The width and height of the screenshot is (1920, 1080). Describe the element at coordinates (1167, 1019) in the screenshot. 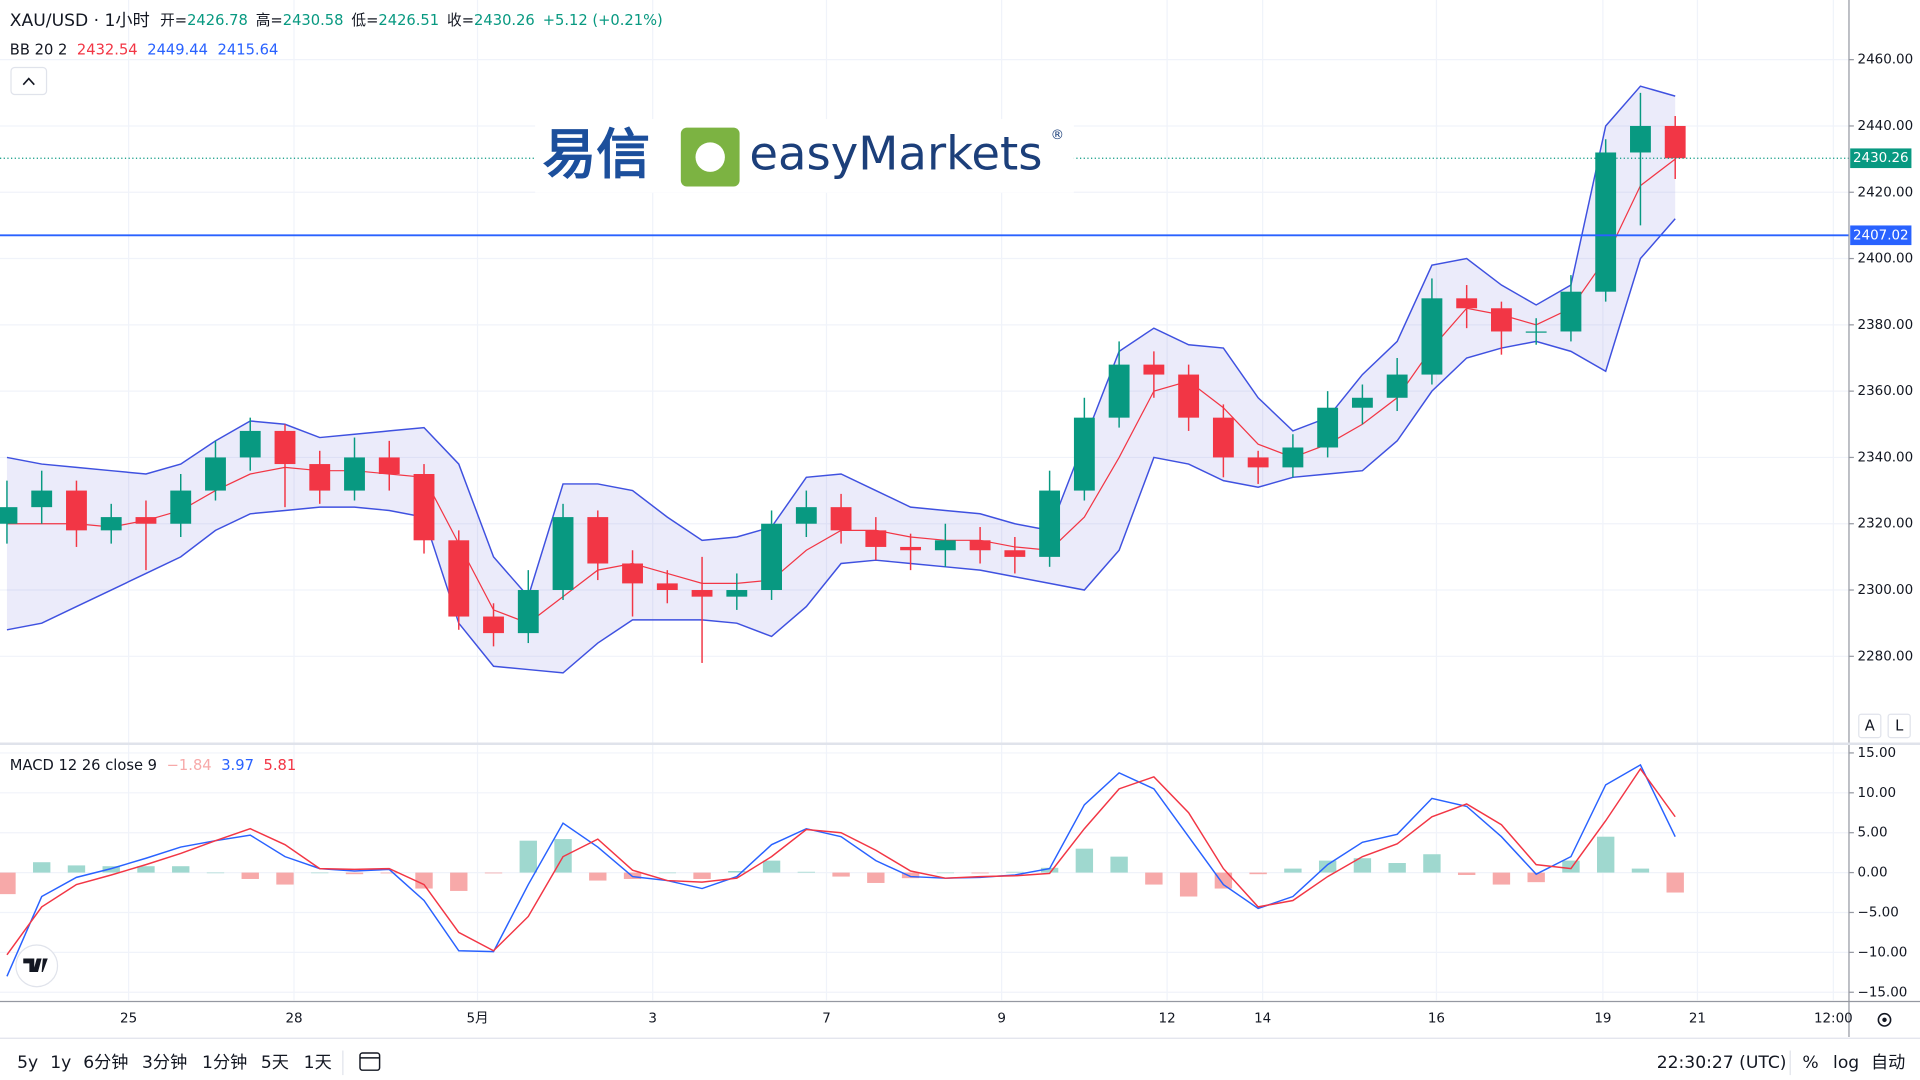

I see `x-tick-label: 12` at that location.